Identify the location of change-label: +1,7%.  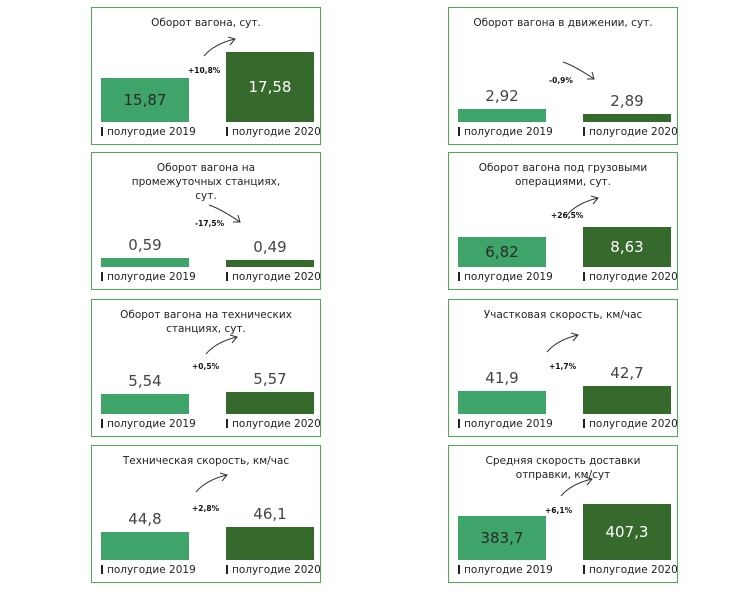
(563, 366).